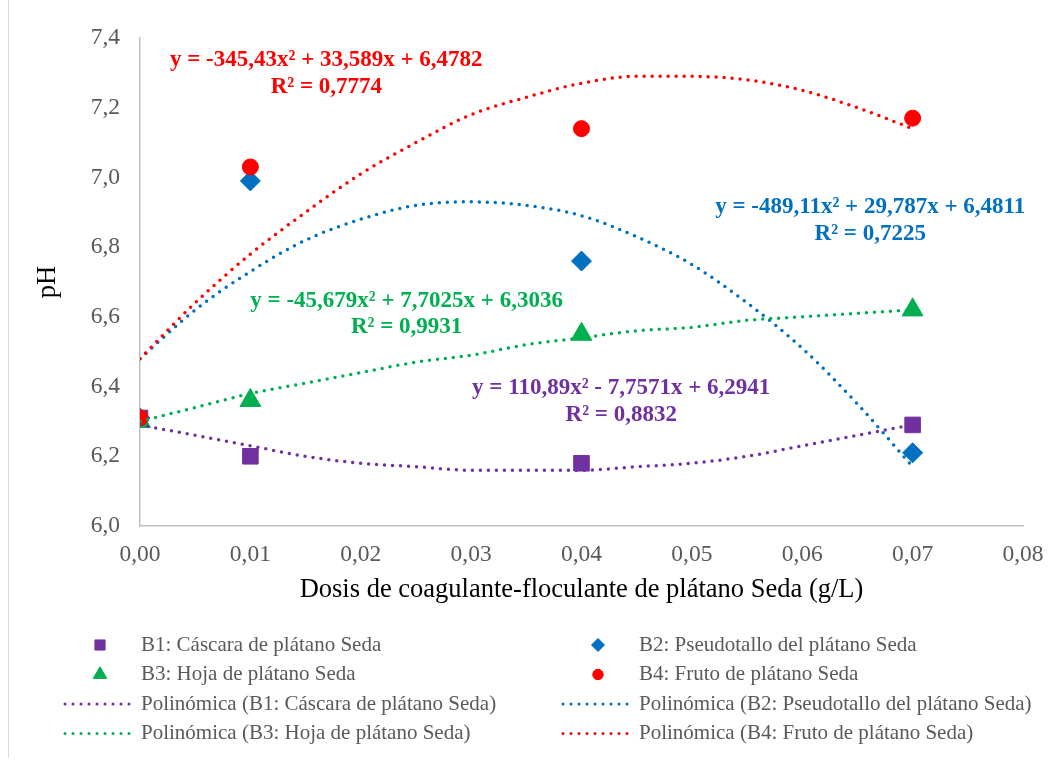 The image size is (1060, 760). What do you see at coordinates (471, 553) in the screenshot?
I see `x-tick-label: 0,03` at bounding box center [471, 553].